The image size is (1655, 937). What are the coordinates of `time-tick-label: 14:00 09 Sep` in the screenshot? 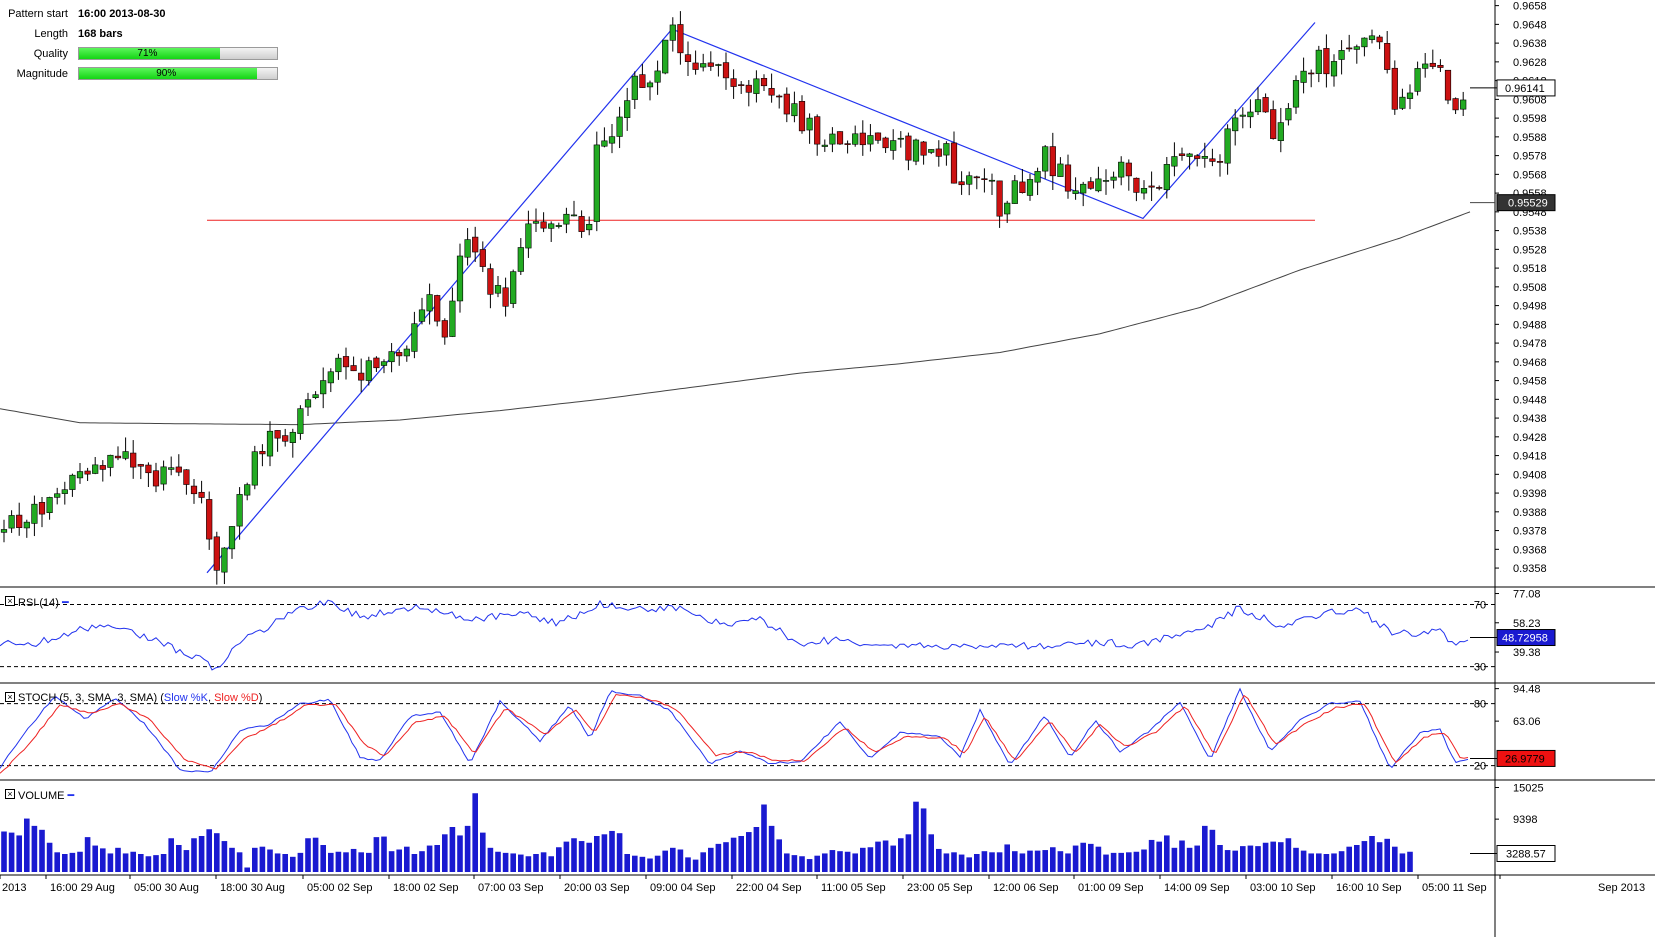 It's located at (1196, 888).